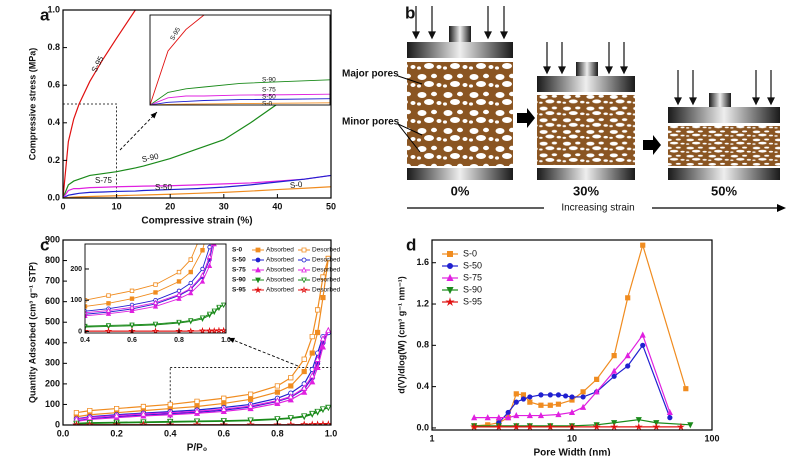  I want to click on x-axis-label: P/P₀, so click(197, 448).